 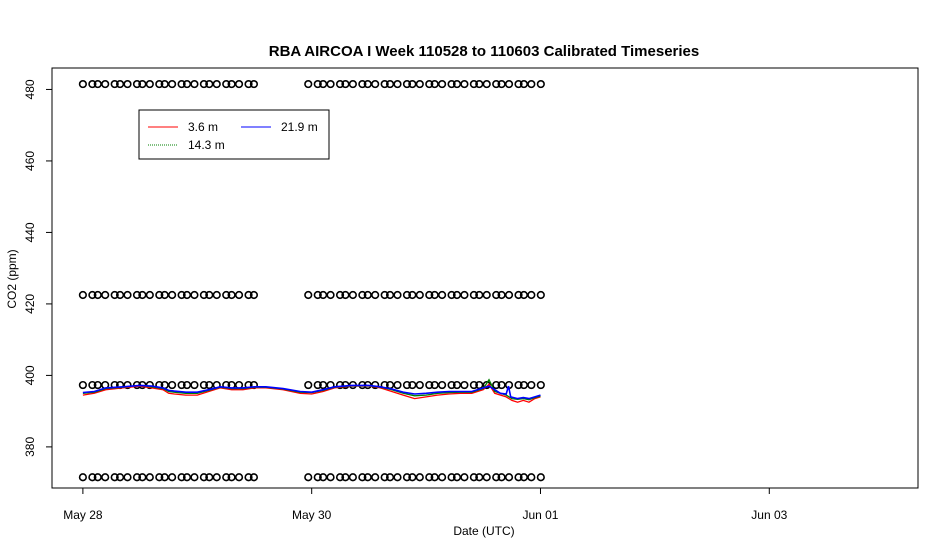 What do you see at coordinates (12, 278) in the screenshot?
I see `y-axis-label: CO2 (ppm)` at bounding box center [12, 278].